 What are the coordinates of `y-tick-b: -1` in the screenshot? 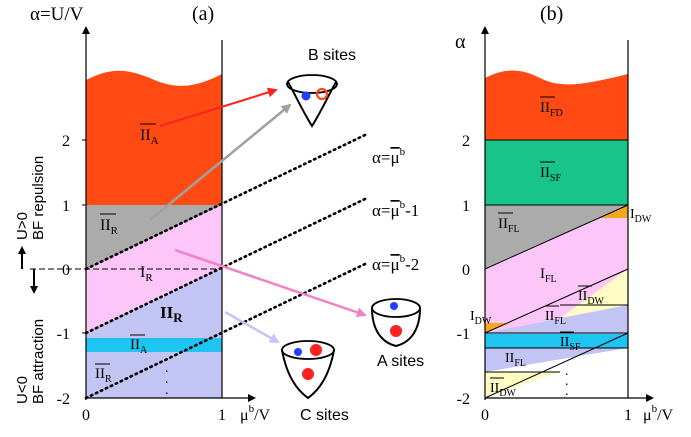 It's located at (463, 334).